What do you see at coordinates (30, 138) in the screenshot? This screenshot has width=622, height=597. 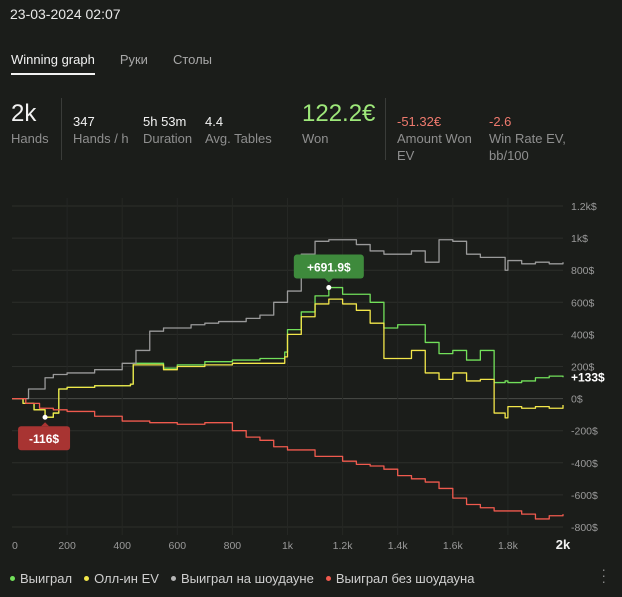 I see `stat-hands-label: Hands` at bounding box center [30, 138].